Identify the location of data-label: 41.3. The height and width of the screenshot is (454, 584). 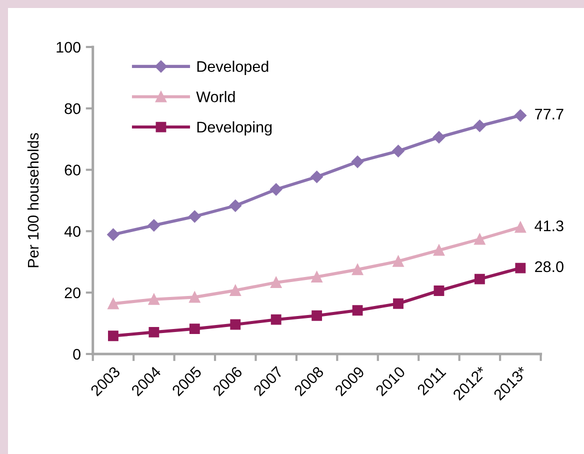
(549, 226).